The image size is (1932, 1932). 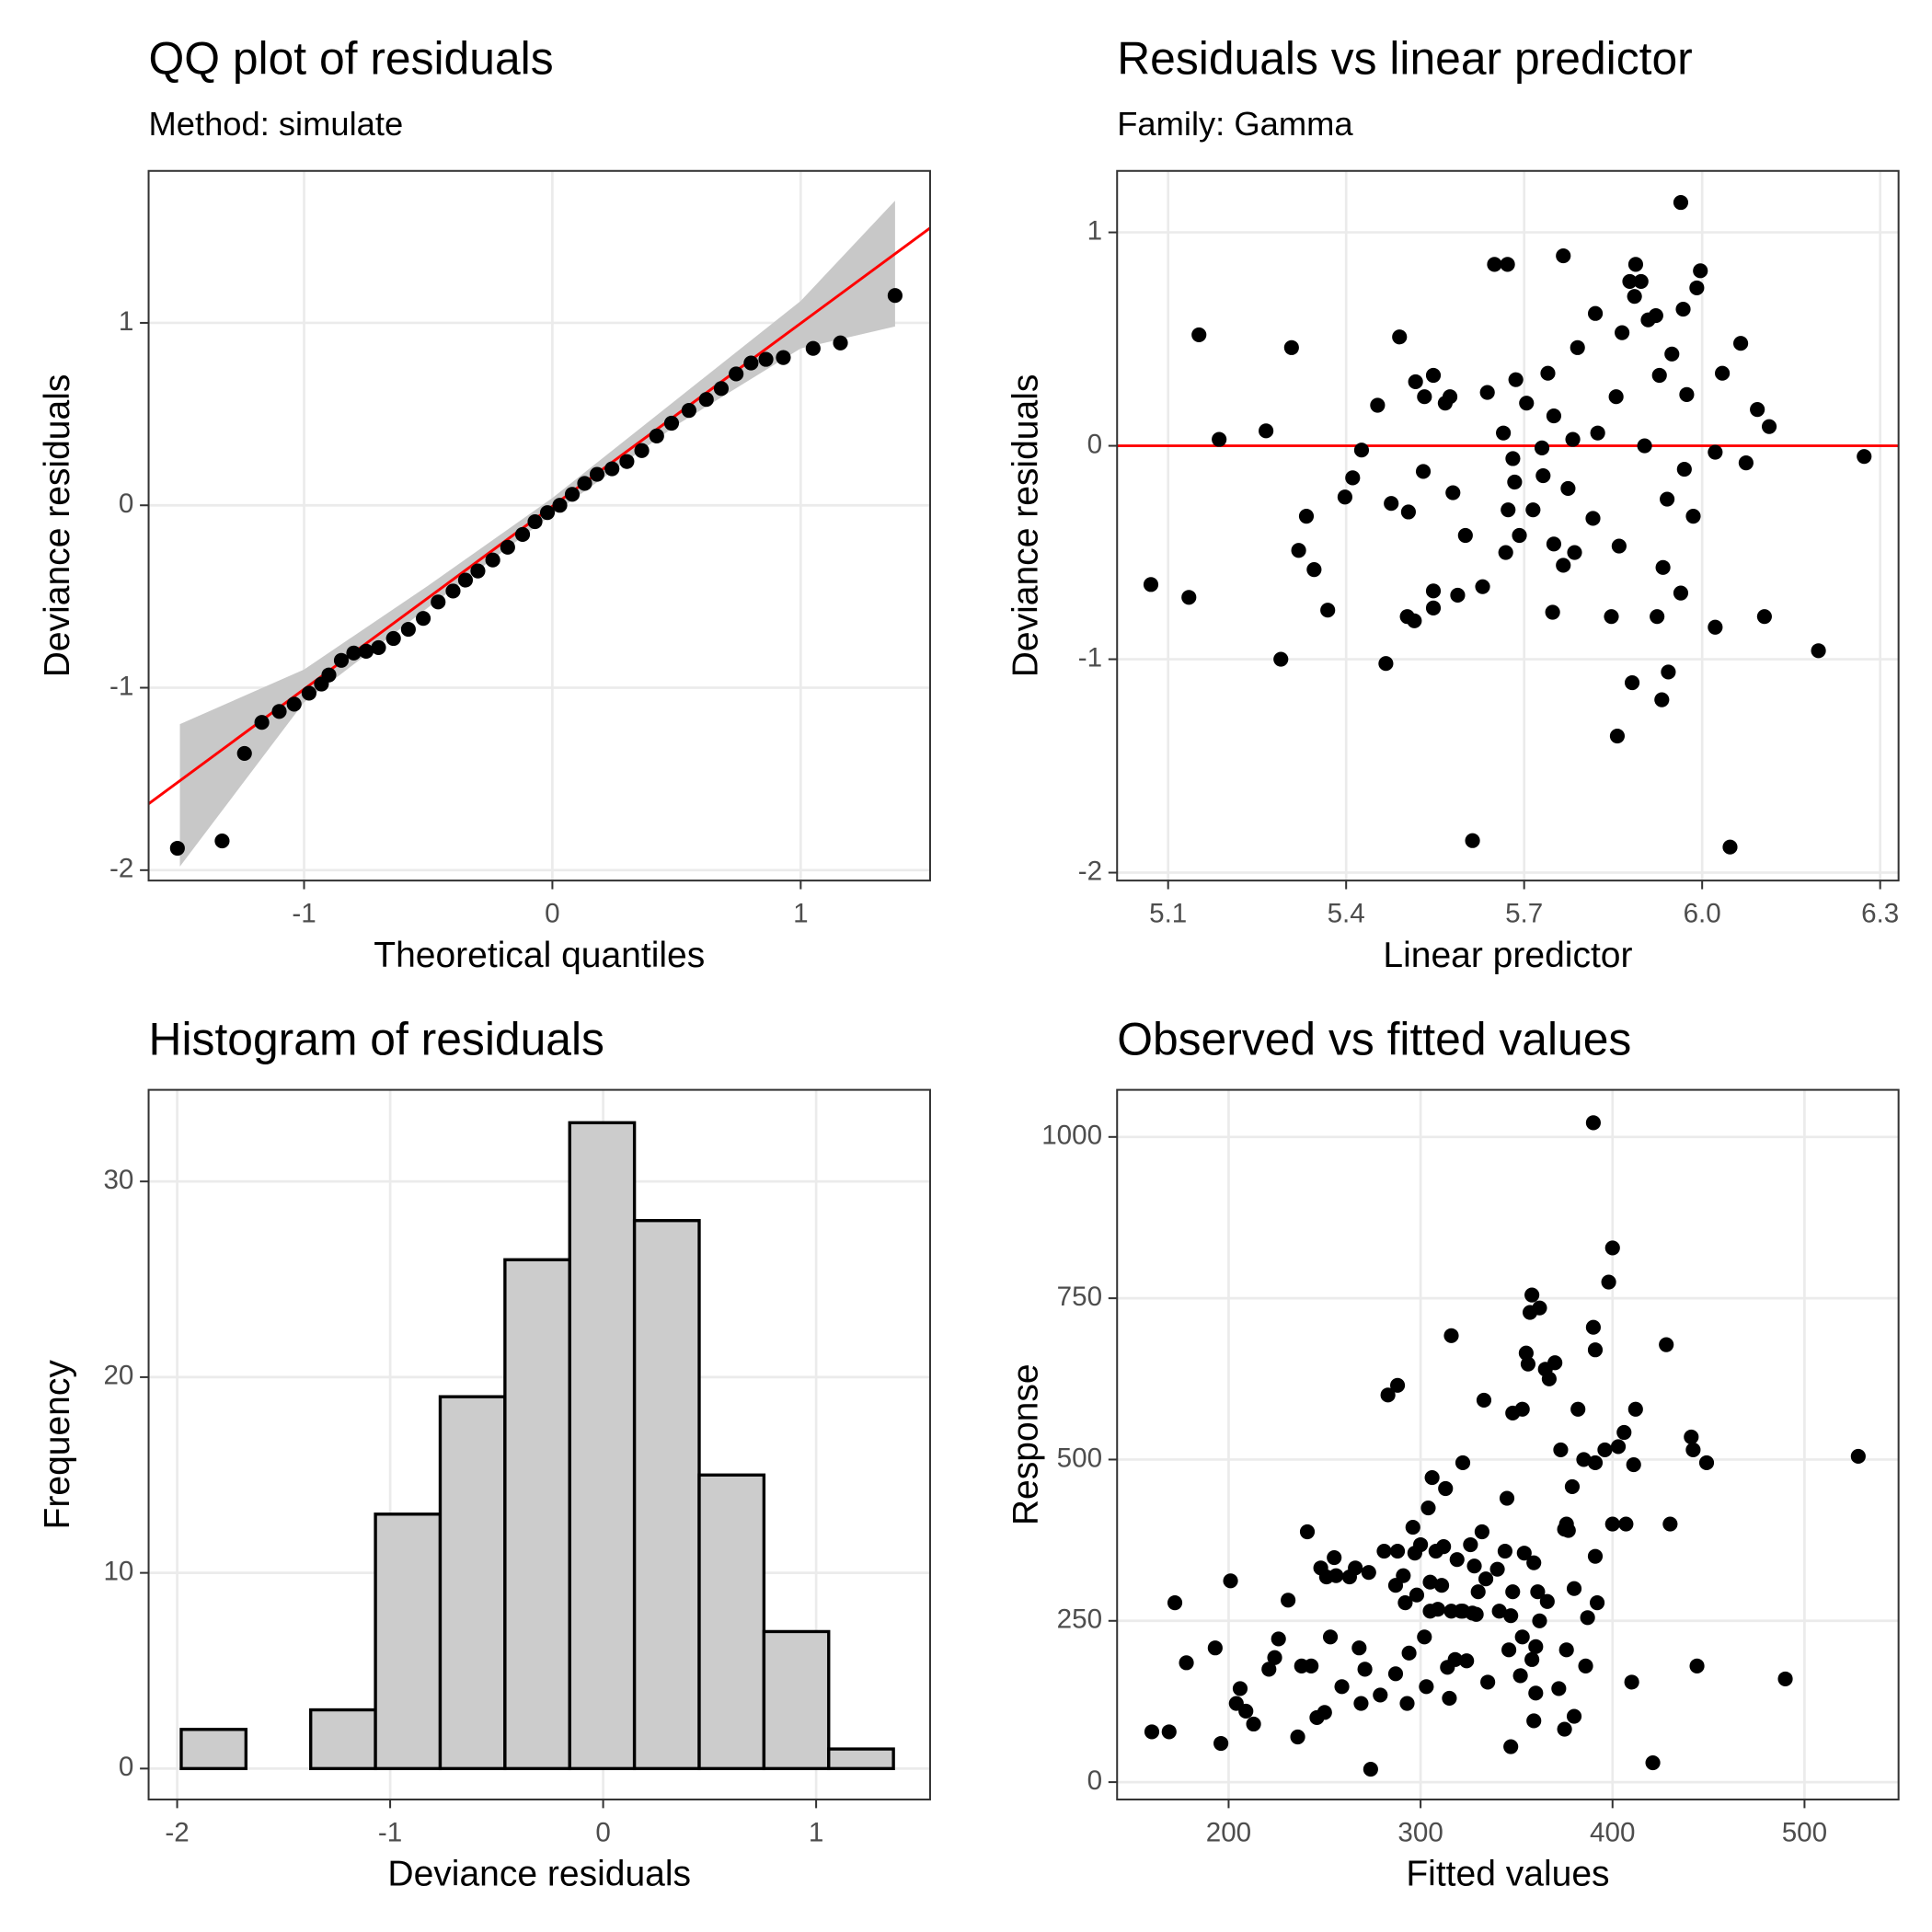 What do you see at coordinates (1524, 914) in the screenshot?
I see `x-tick-label: 5.7` at bounding box center [1524, 914].